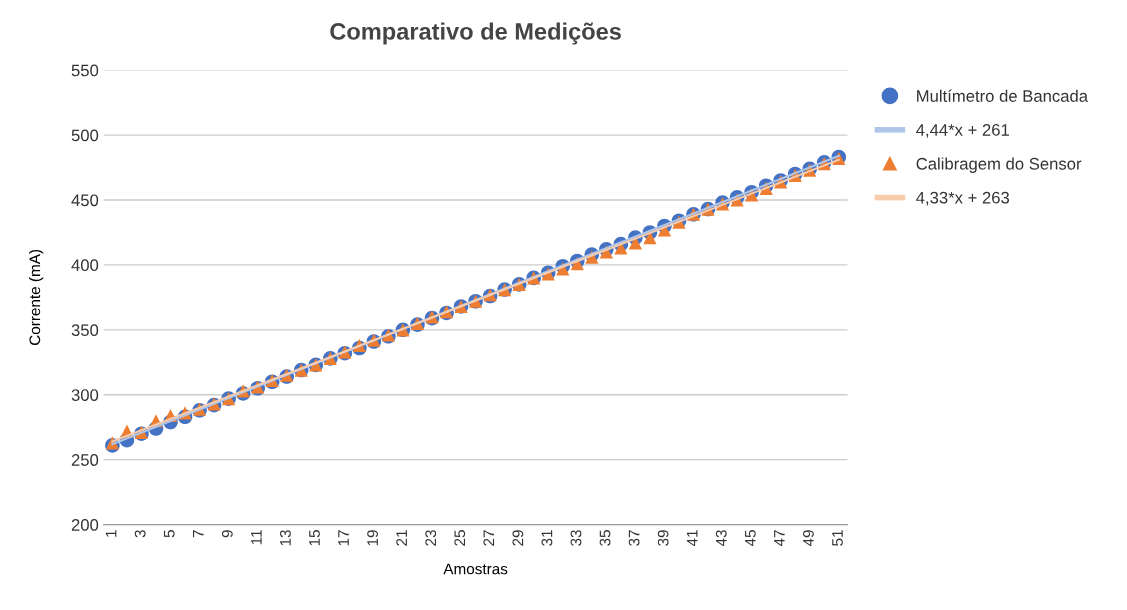 This screenshot has width=1127, height=610. Describe the element at coordinates (85, 460) in the screenshot. I see `y-tick-label: 250` at that location.